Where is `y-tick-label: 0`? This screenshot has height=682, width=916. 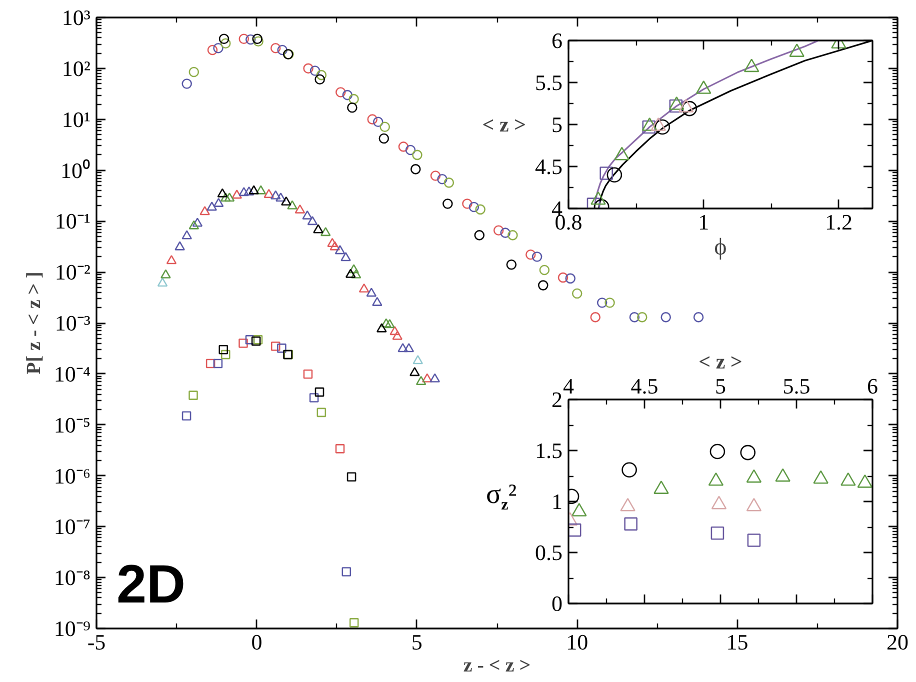 y-tick-label: 0 is located at coordinates (557, 603).